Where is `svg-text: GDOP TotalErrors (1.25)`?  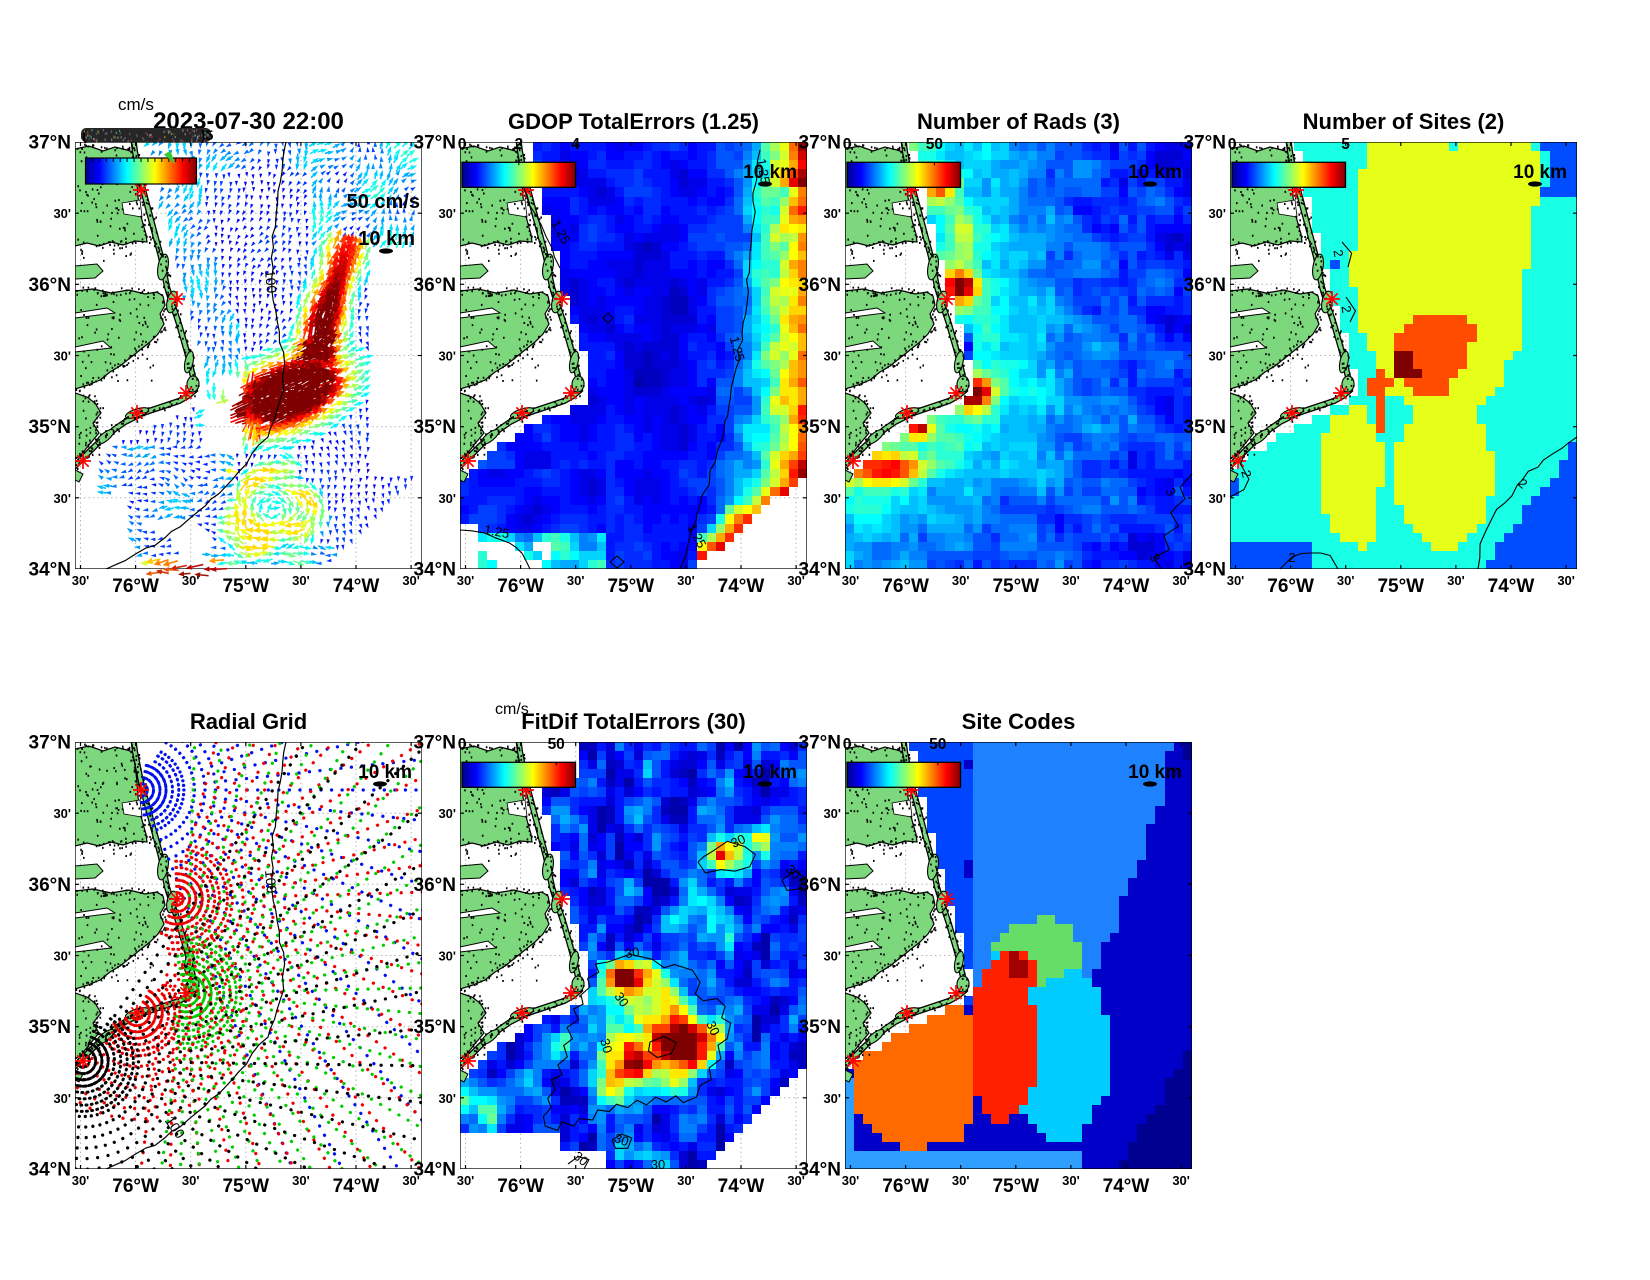 svg-text: GDOP TotalErrors (1.25) is located at coordinates (633, 121).